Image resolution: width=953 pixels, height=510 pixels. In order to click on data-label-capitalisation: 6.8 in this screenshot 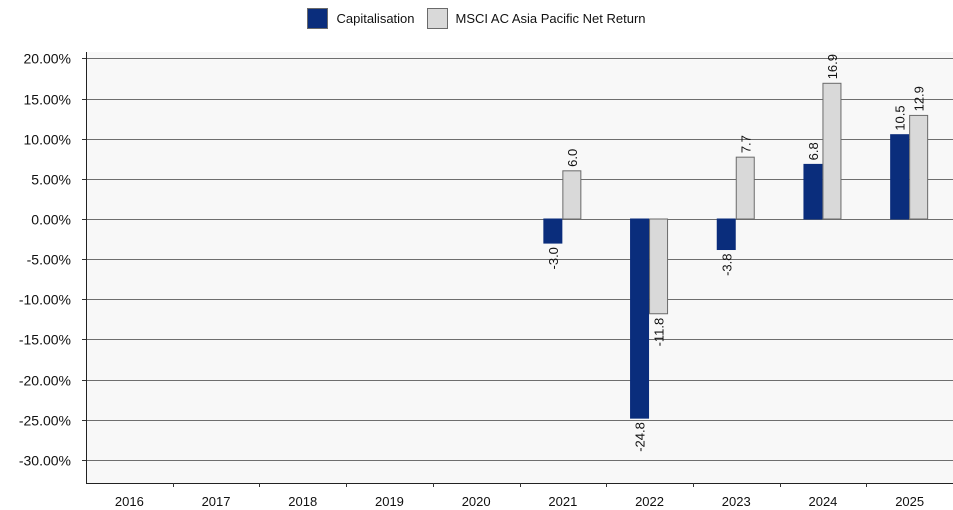, I will do `click(813, 151)`.